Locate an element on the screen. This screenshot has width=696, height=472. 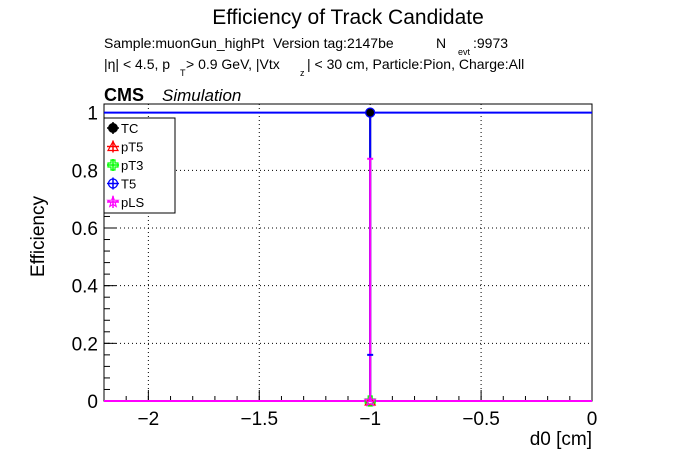
y-tick-label: 0.4 is located at coordinates (85, 287).